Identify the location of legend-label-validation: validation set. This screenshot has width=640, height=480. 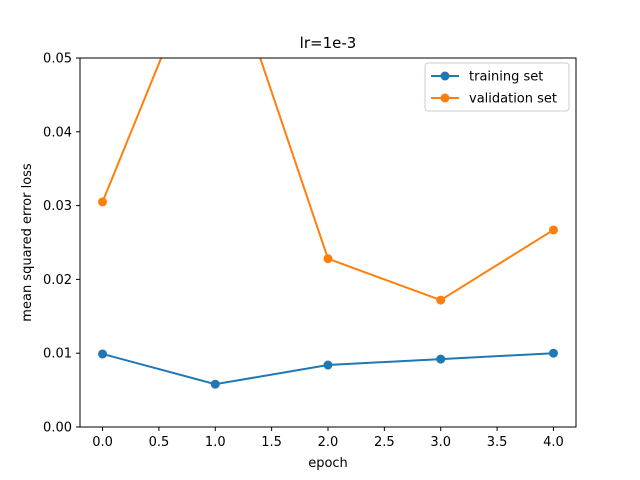
(513, 99).